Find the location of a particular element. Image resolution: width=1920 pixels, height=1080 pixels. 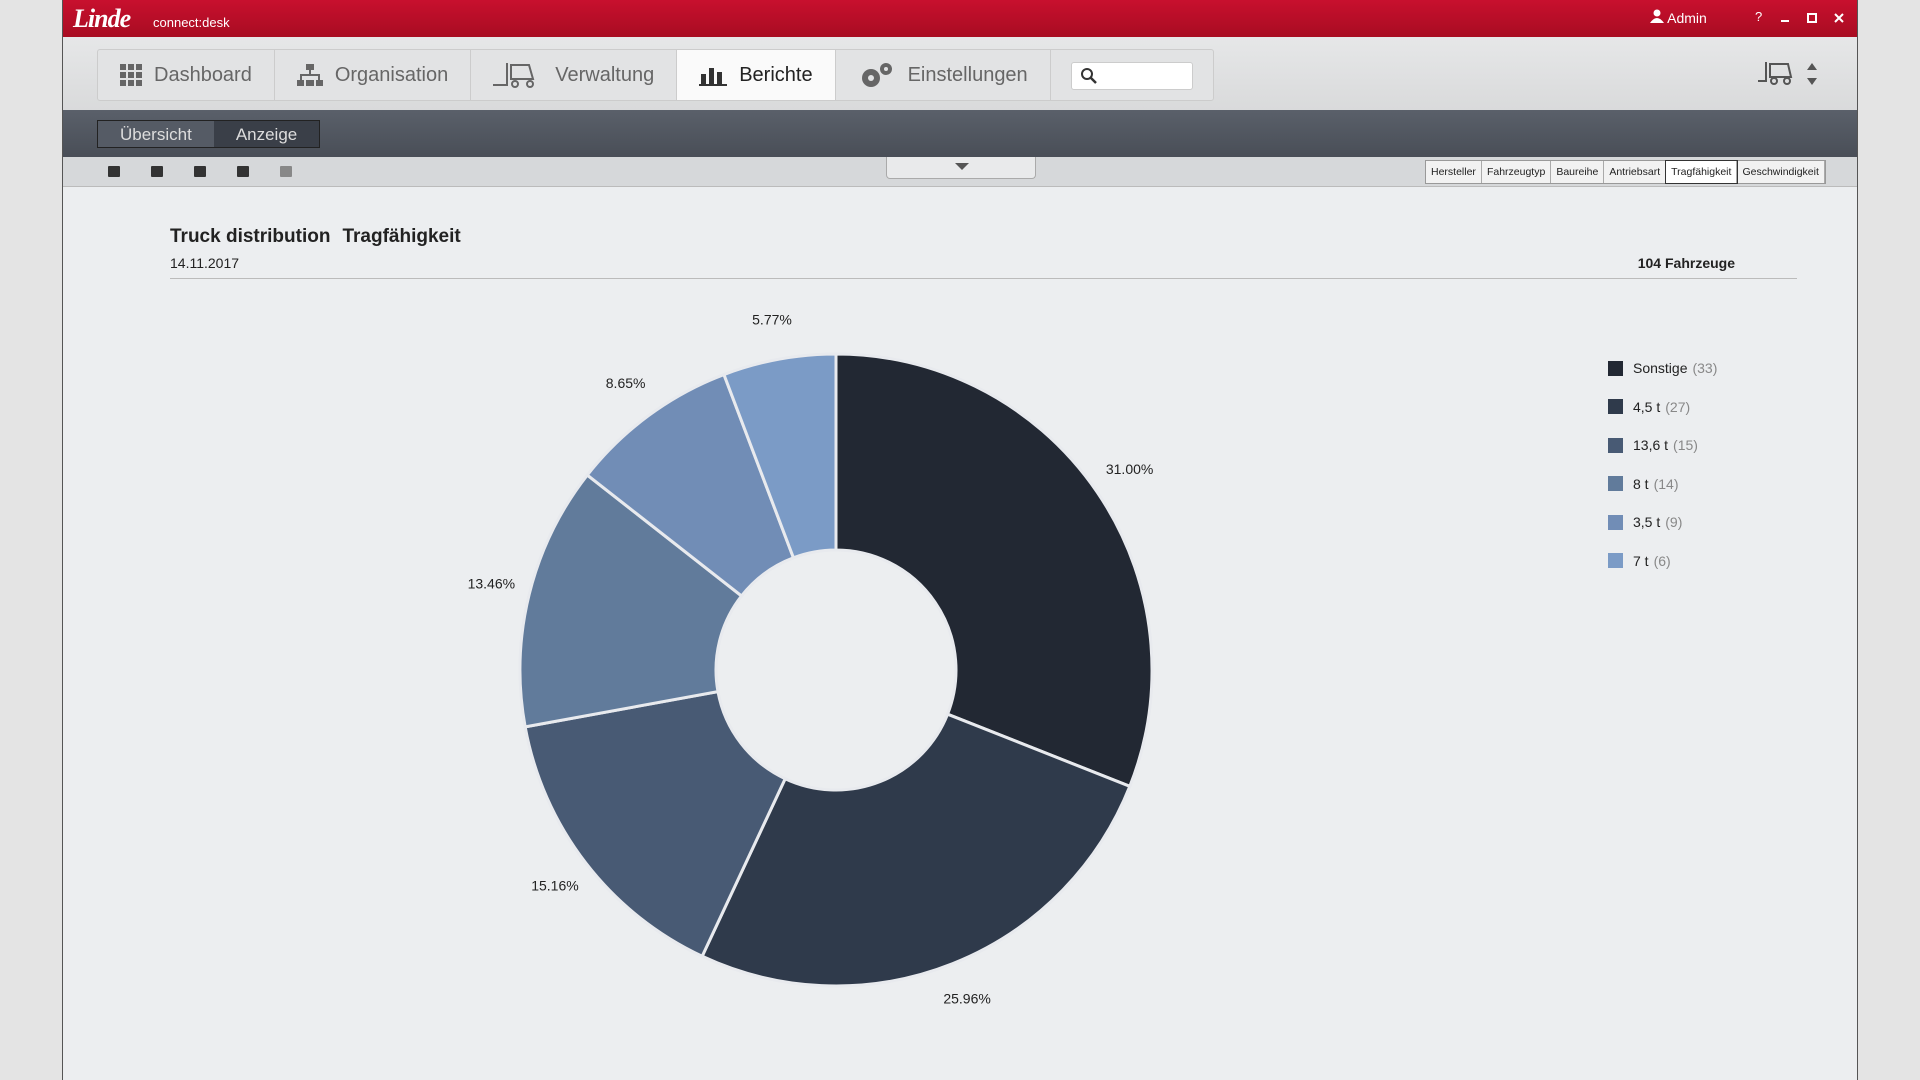

brand: Linde is located at coordinates (102, 18).